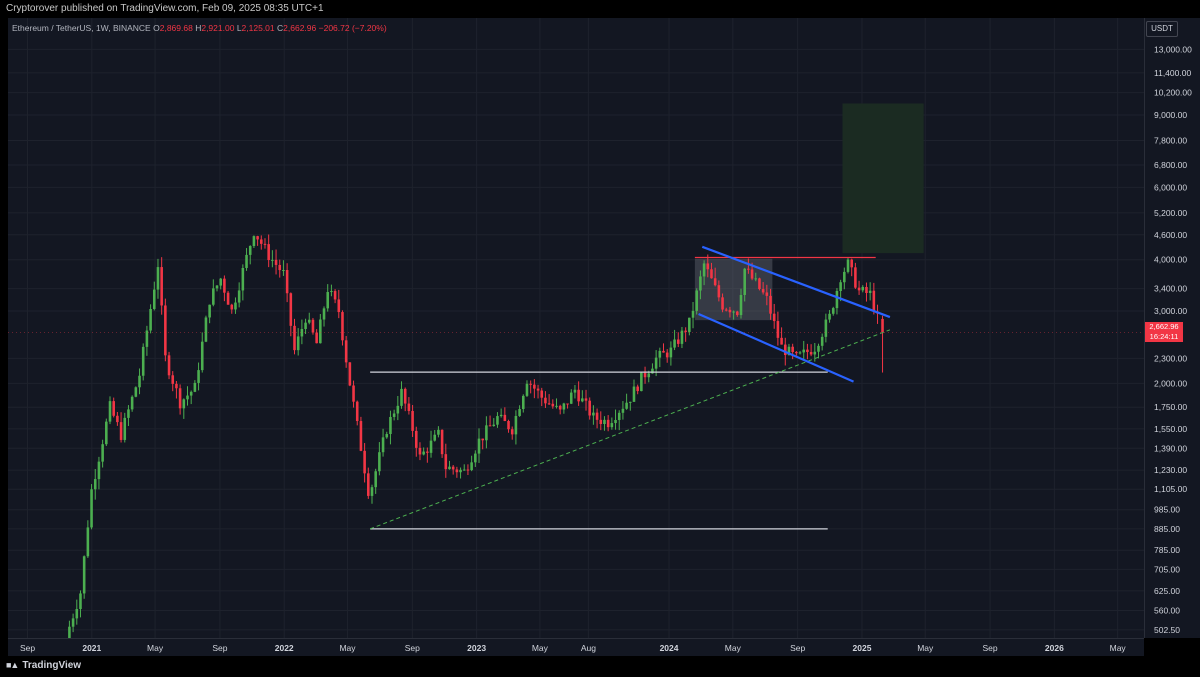  What do you see at coordinates (43, 665) in the screenshot?
I see `tradingview-logo: ■▲ TradingView` at bounding box center [43, 665].